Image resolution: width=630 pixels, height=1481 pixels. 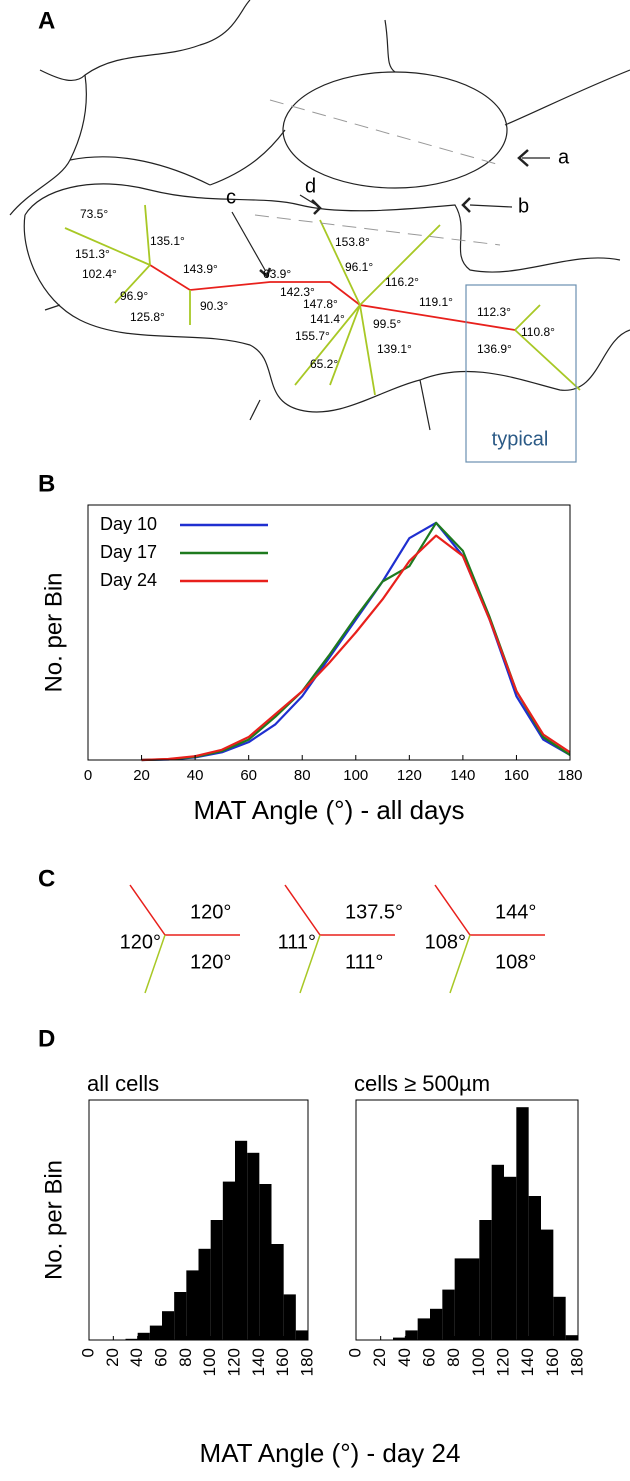 I want to click on angle-label: 110.8°, so click(x=538, y=332).